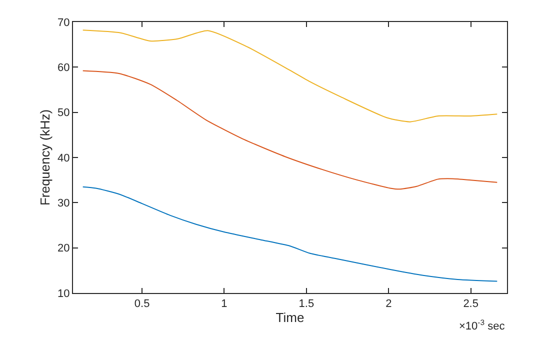 This screenshot has width=560, height=337. I want to click on y-tick-label: 40, so click(64, 158).